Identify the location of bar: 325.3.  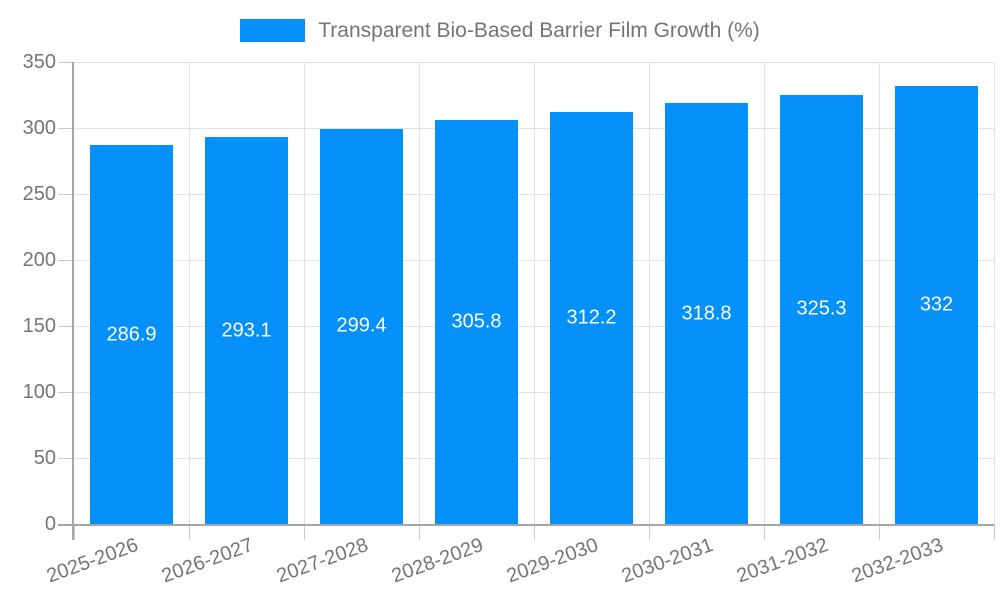
(821, 309).